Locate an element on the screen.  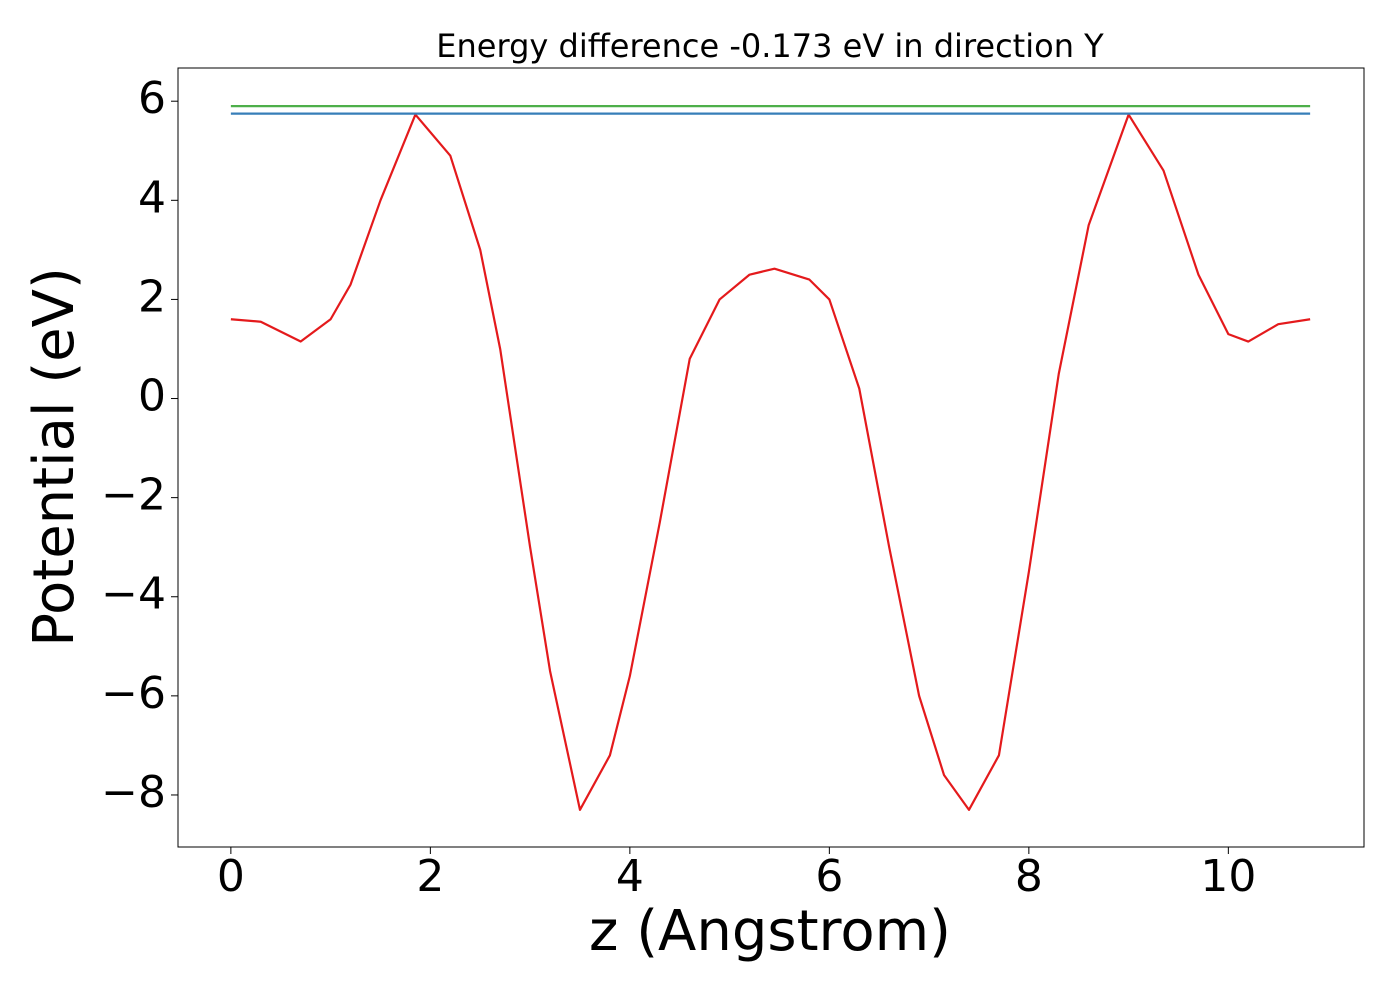
y-tick-label: 4 is located at coordinates (152, 197).